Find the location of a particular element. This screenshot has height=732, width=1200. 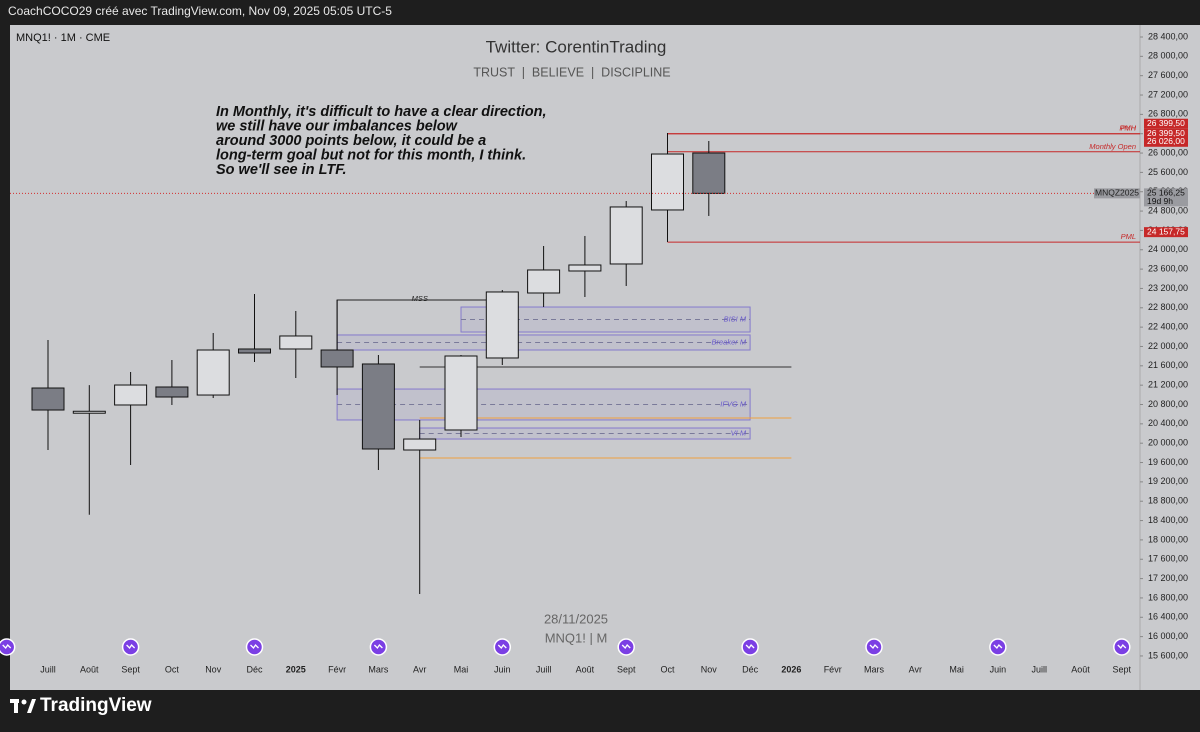

y-tick-label: 27 200,00 is located at coordinates (1168, 94).